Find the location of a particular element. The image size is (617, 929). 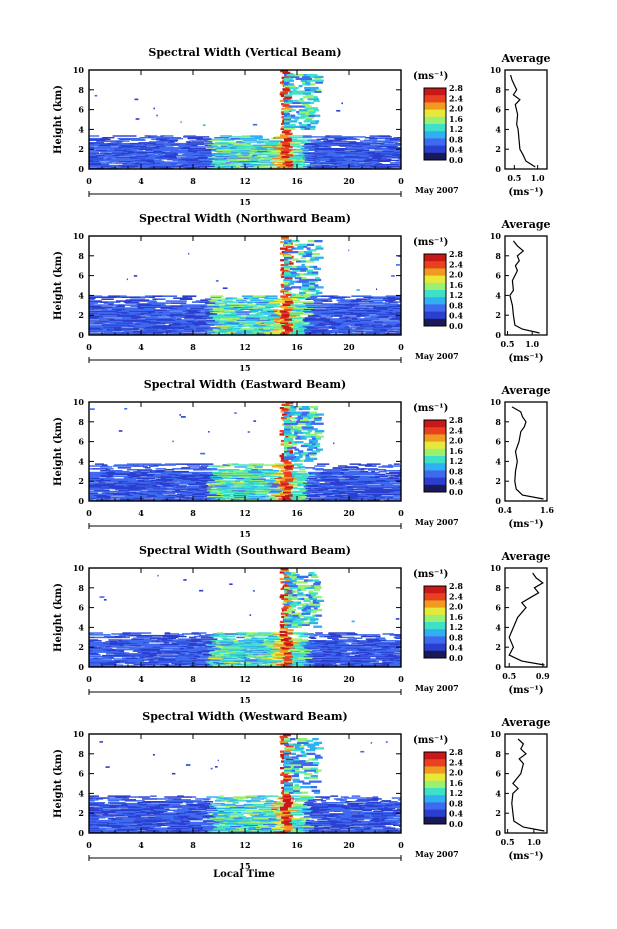

average-frame is located at coordinates (526, 119).